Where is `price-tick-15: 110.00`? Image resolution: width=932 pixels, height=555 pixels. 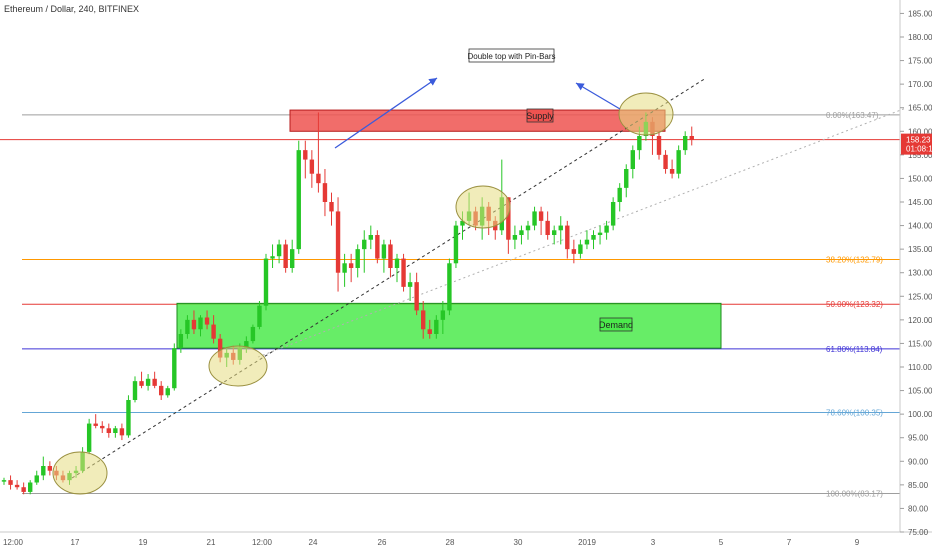 price-tick-15: 110.00 is located at coordinates (920, 367).